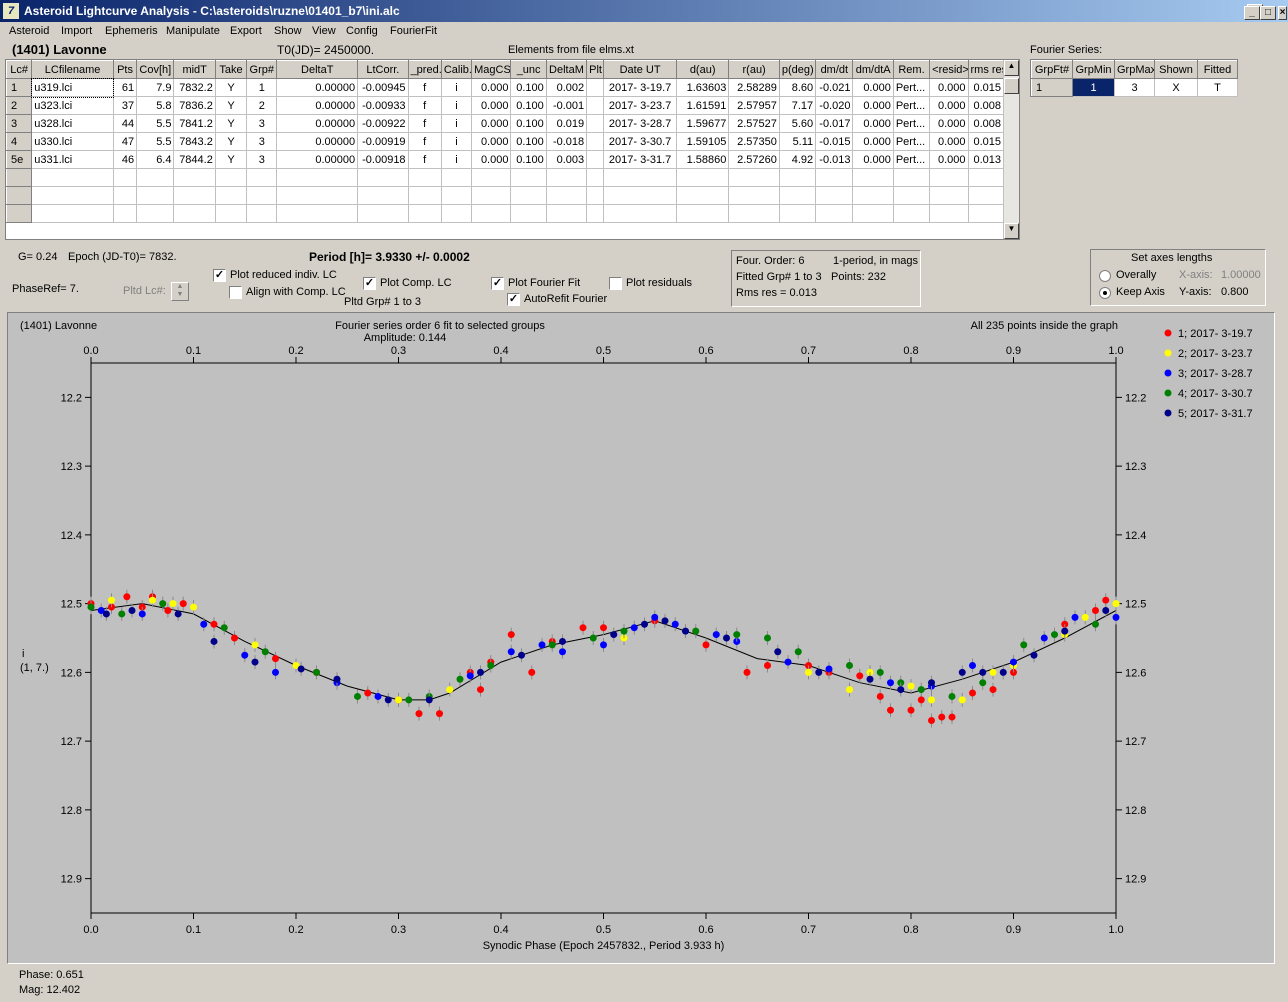 The image size is (1288, 1002). I want to click on column-header: dm/dtA, so click(873, 69).